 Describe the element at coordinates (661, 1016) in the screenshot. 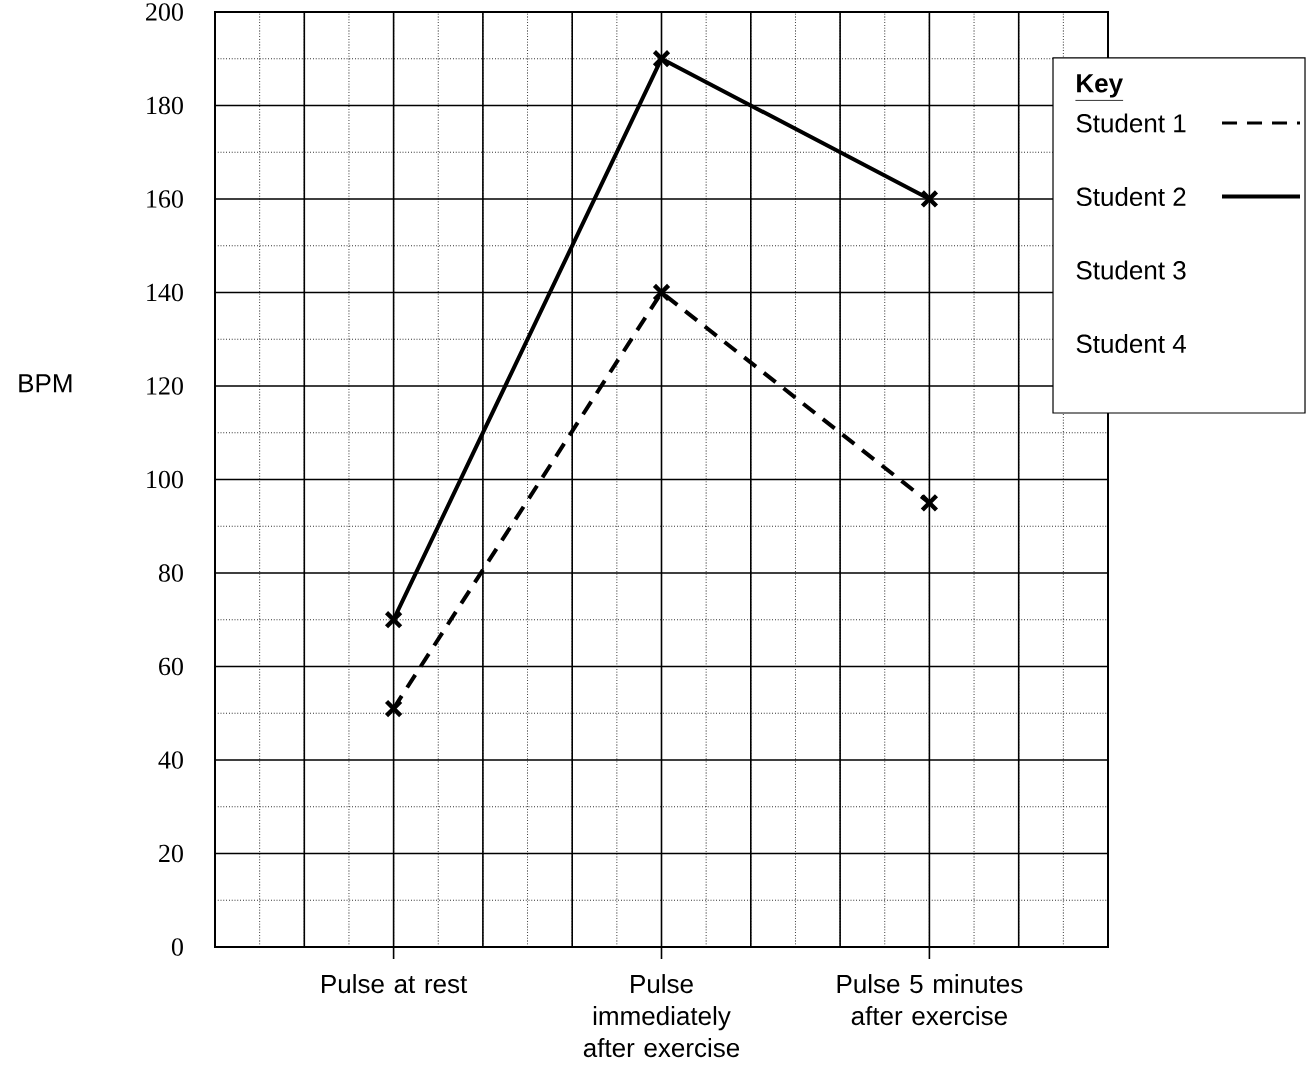

I see `x-tick-label: Pulse immediately after exercise` at that location.